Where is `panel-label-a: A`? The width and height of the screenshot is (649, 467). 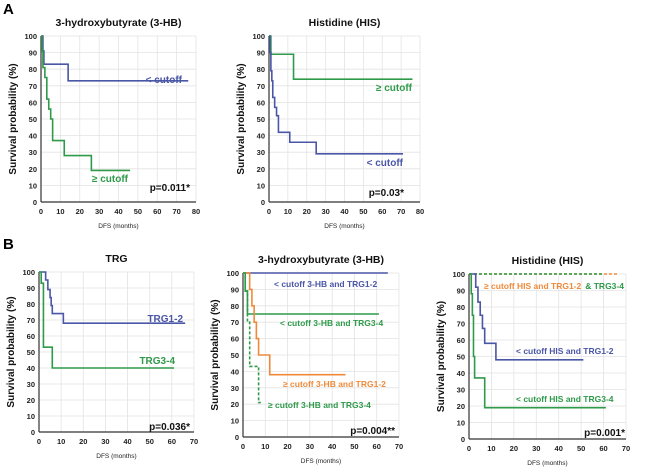 panel-label-a: A is located at coordinates (8, 9).